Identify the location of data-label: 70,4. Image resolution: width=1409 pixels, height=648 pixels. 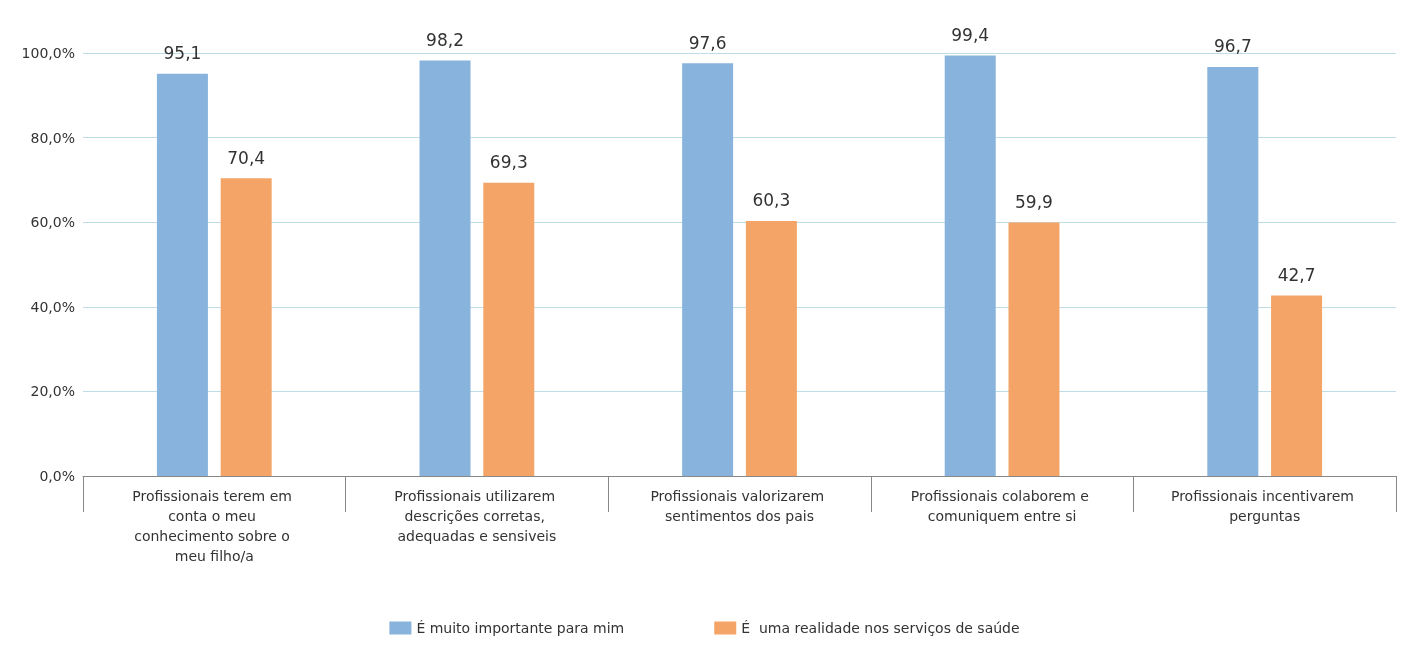
(246, 157).